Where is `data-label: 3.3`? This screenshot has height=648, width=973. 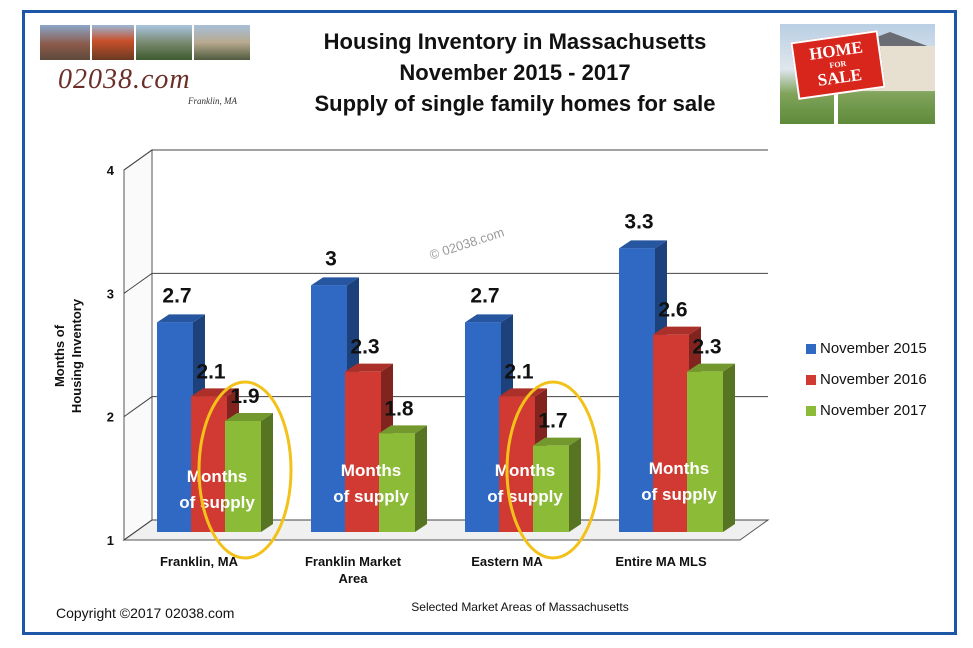
data-label: 3.3 is located at coordinates (638, 221).